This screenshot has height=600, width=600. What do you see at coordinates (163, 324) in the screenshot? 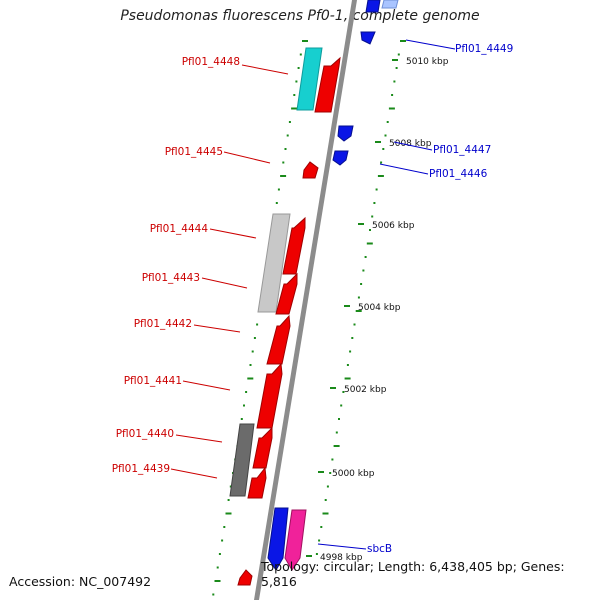
I see `left-gene-label: Pfl01_4442` at bounding box center [163, 324].